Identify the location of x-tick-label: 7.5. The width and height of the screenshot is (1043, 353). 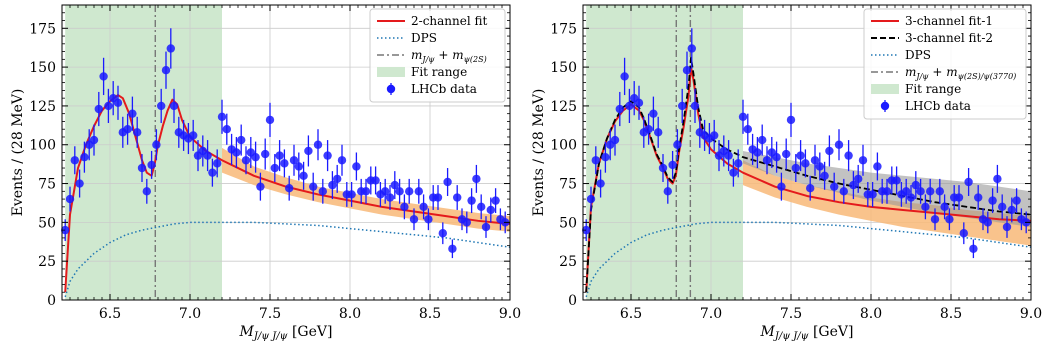
(791, 314).